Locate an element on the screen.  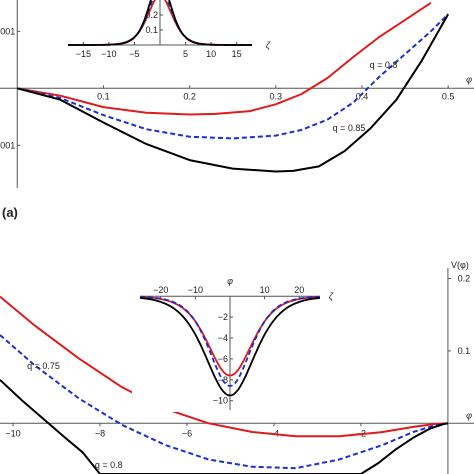
x-tick-label: 0.2 is located at coordinates (189, 96).